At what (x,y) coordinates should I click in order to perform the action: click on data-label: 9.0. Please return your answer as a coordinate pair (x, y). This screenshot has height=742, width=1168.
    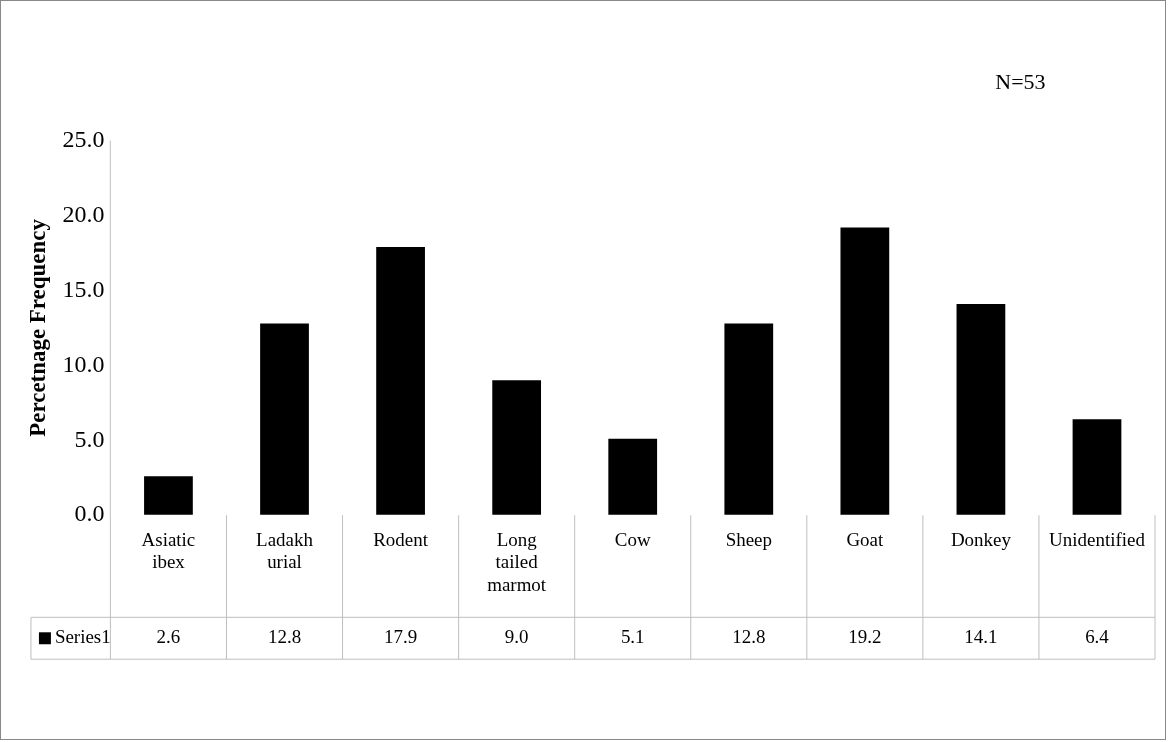
    Looking at the image, I should click on (516, 637).